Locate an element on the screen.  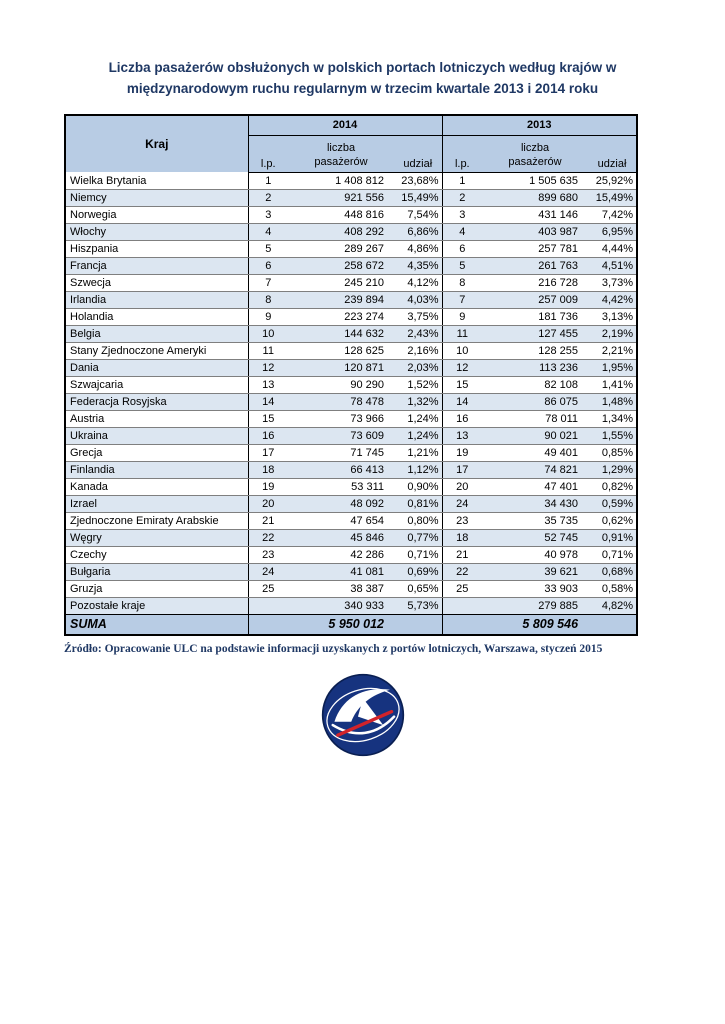
country-cell: Izrael is located at coordinates (156, 504).